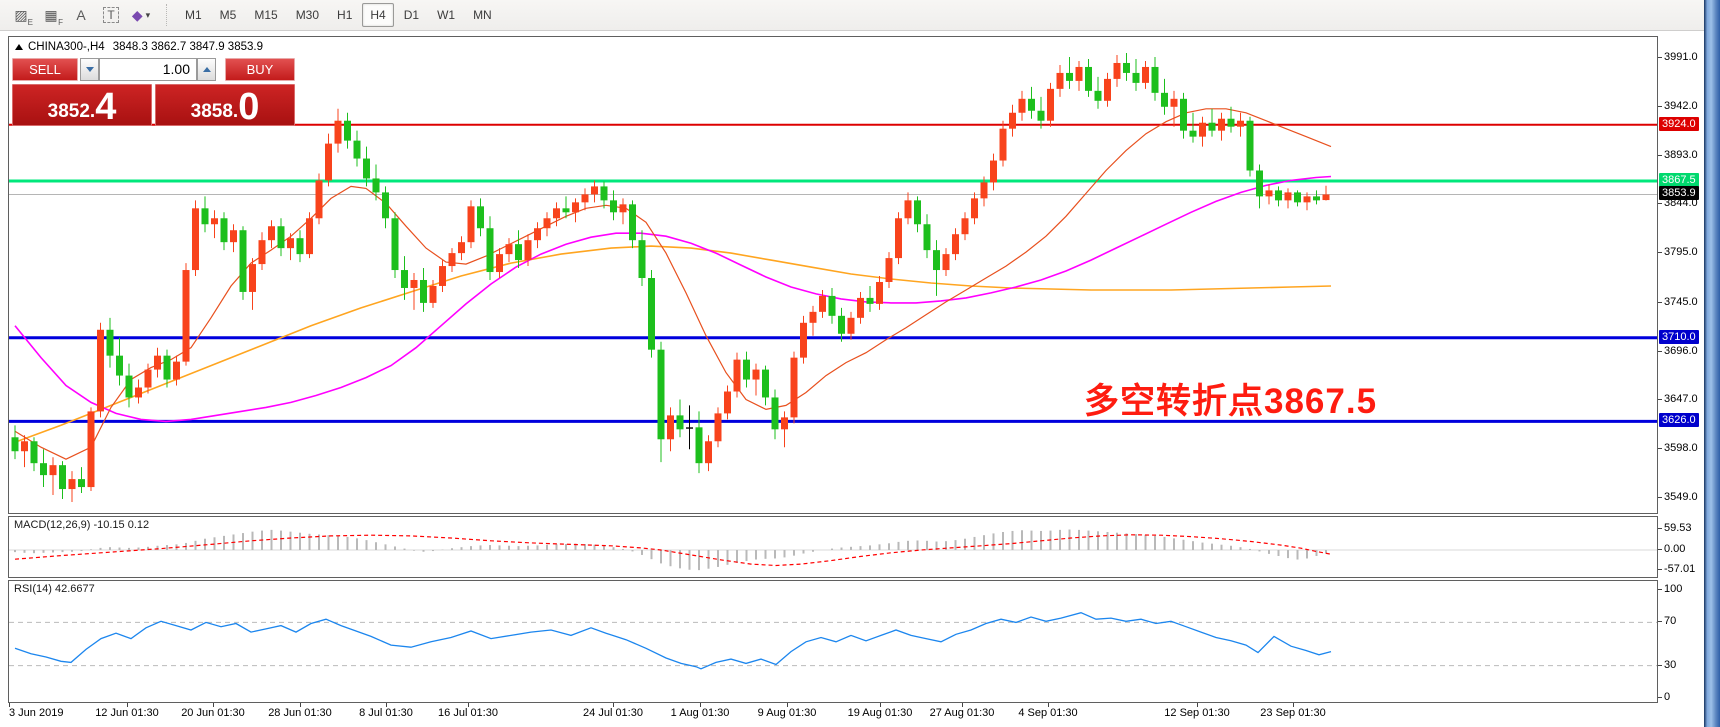 This screenshot has height=727, width=1720. I want to click on timeframe-h4: H4, so click(378, 15).